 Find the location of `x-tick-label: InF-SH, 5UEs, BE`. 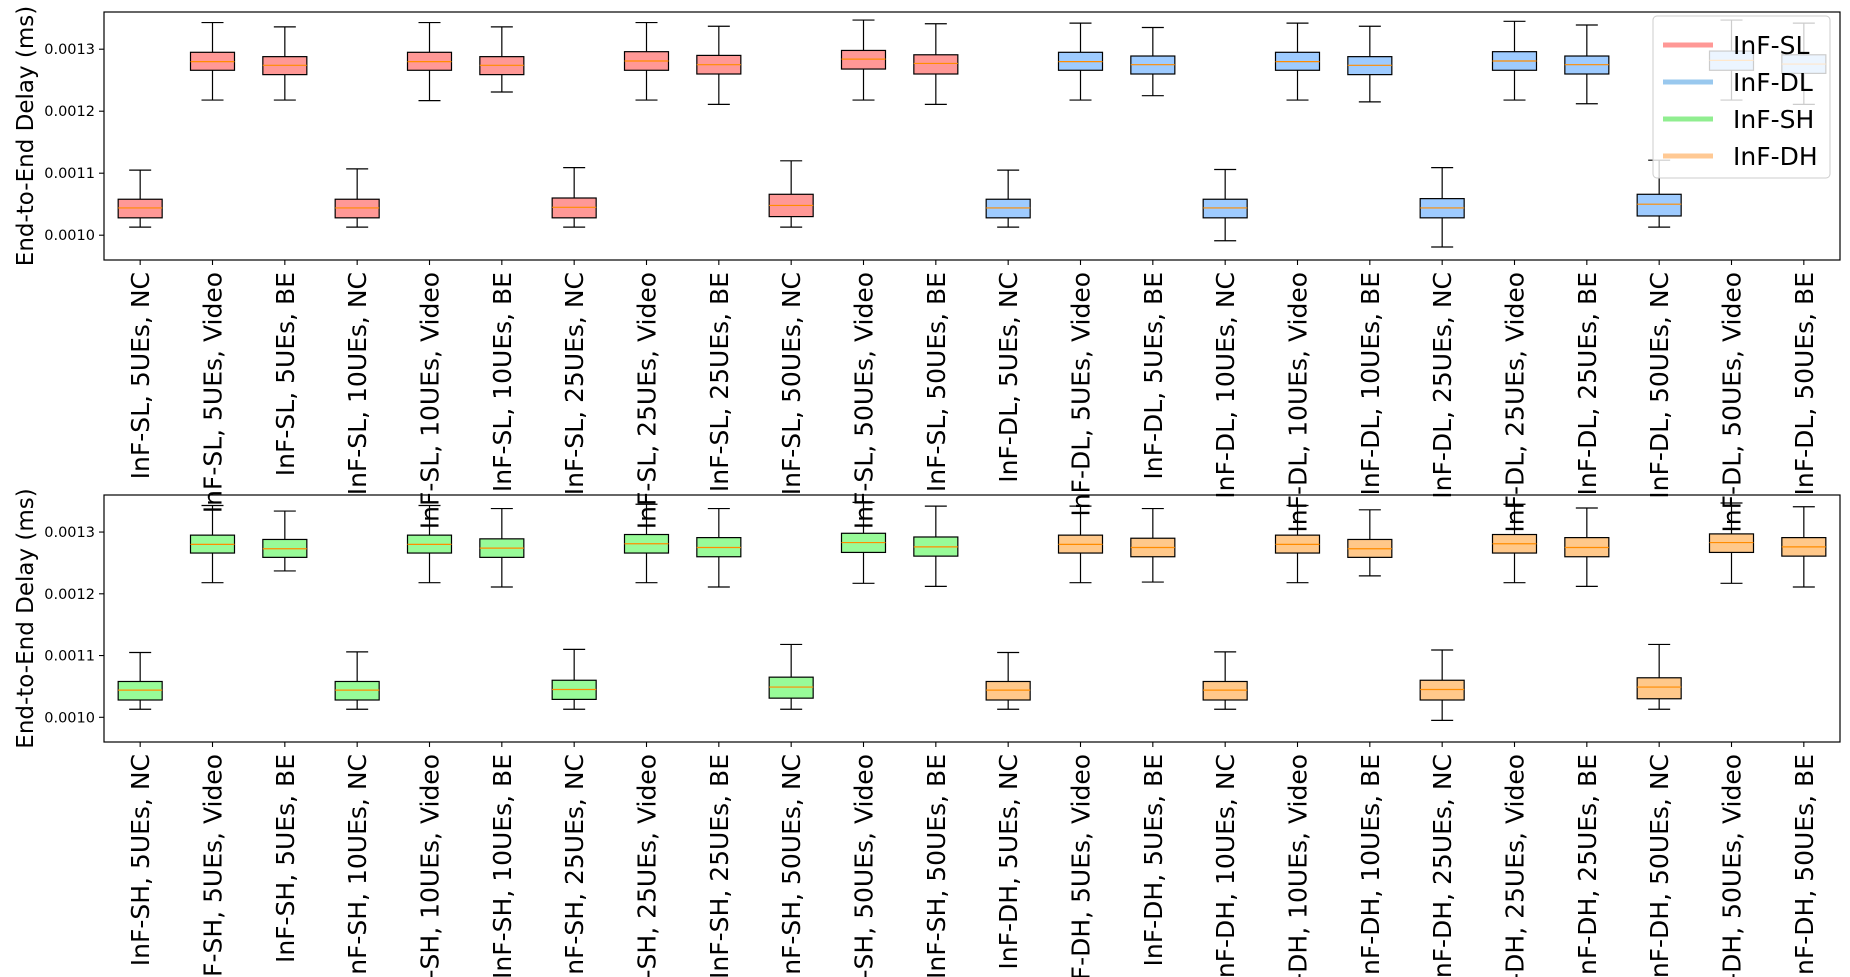

x-tick-label: InF-SH, 5UEs, BE is located at coordinates (285, 858).